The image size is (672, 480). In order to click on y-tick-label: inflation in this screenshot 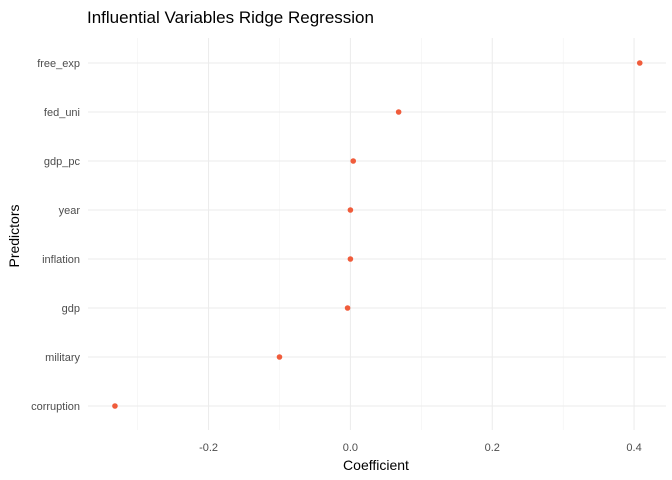, I will do `click(61, 260)`.